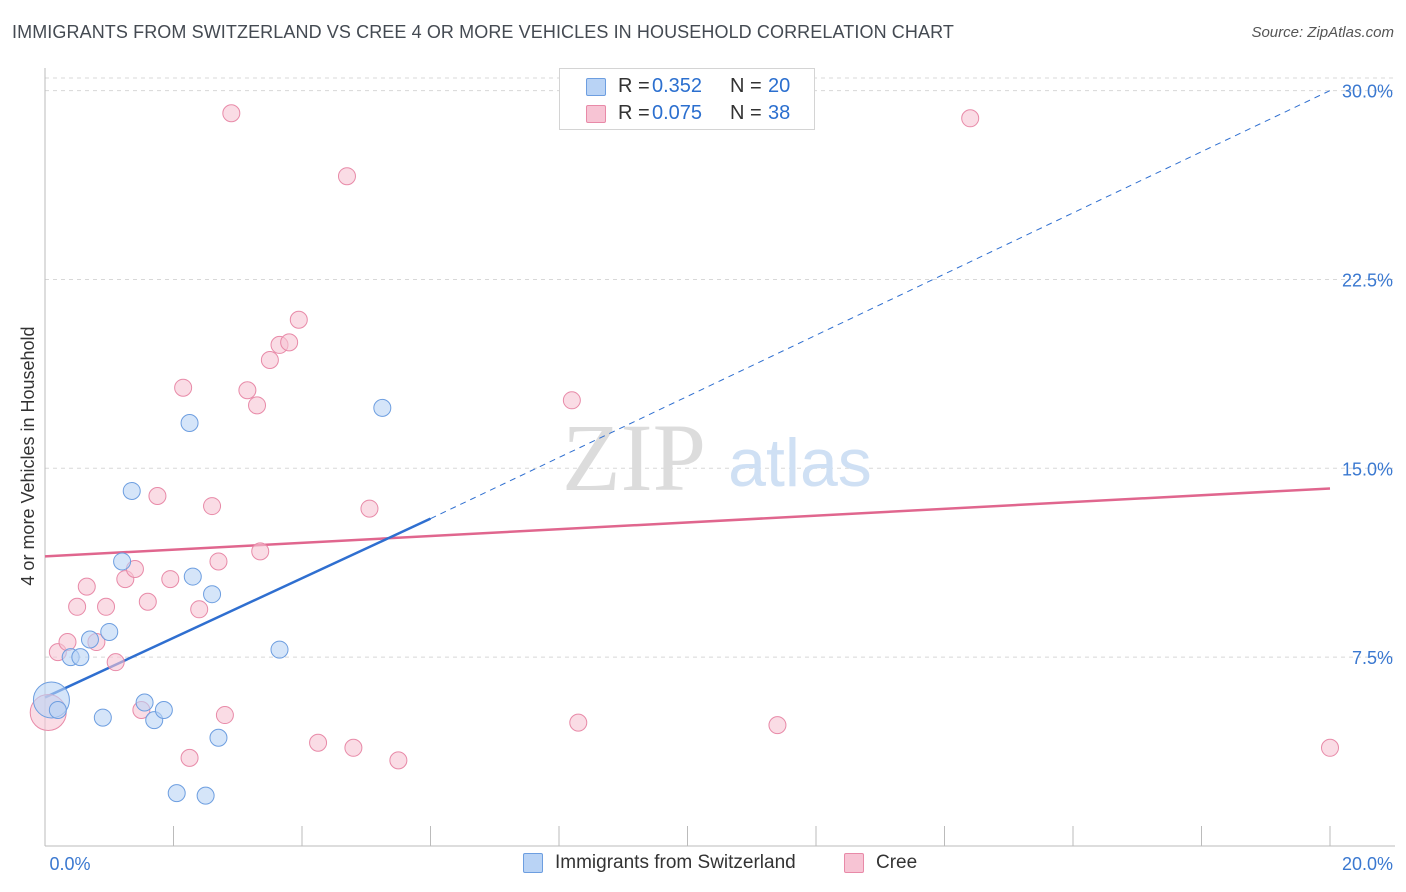  Describe the element at coordinates (717, 457) in the screenshot. I see `watermark: ZIP atlas` at that location.